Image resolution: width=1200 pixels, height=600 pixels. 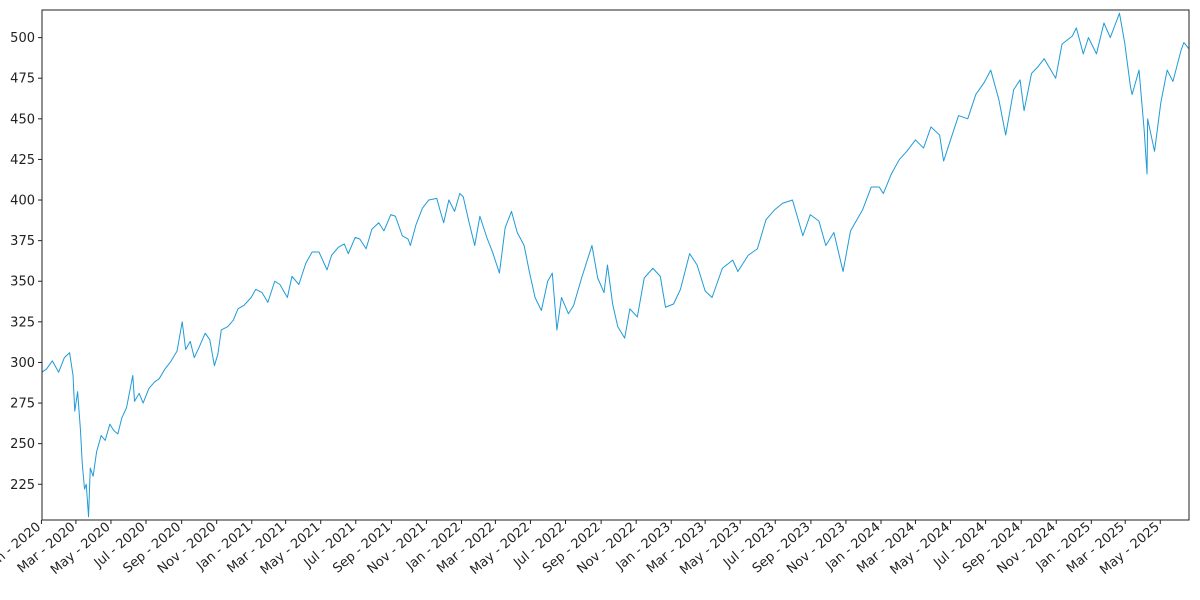 I want to click on y-tick-label: 300, so click(x=22, y=363).